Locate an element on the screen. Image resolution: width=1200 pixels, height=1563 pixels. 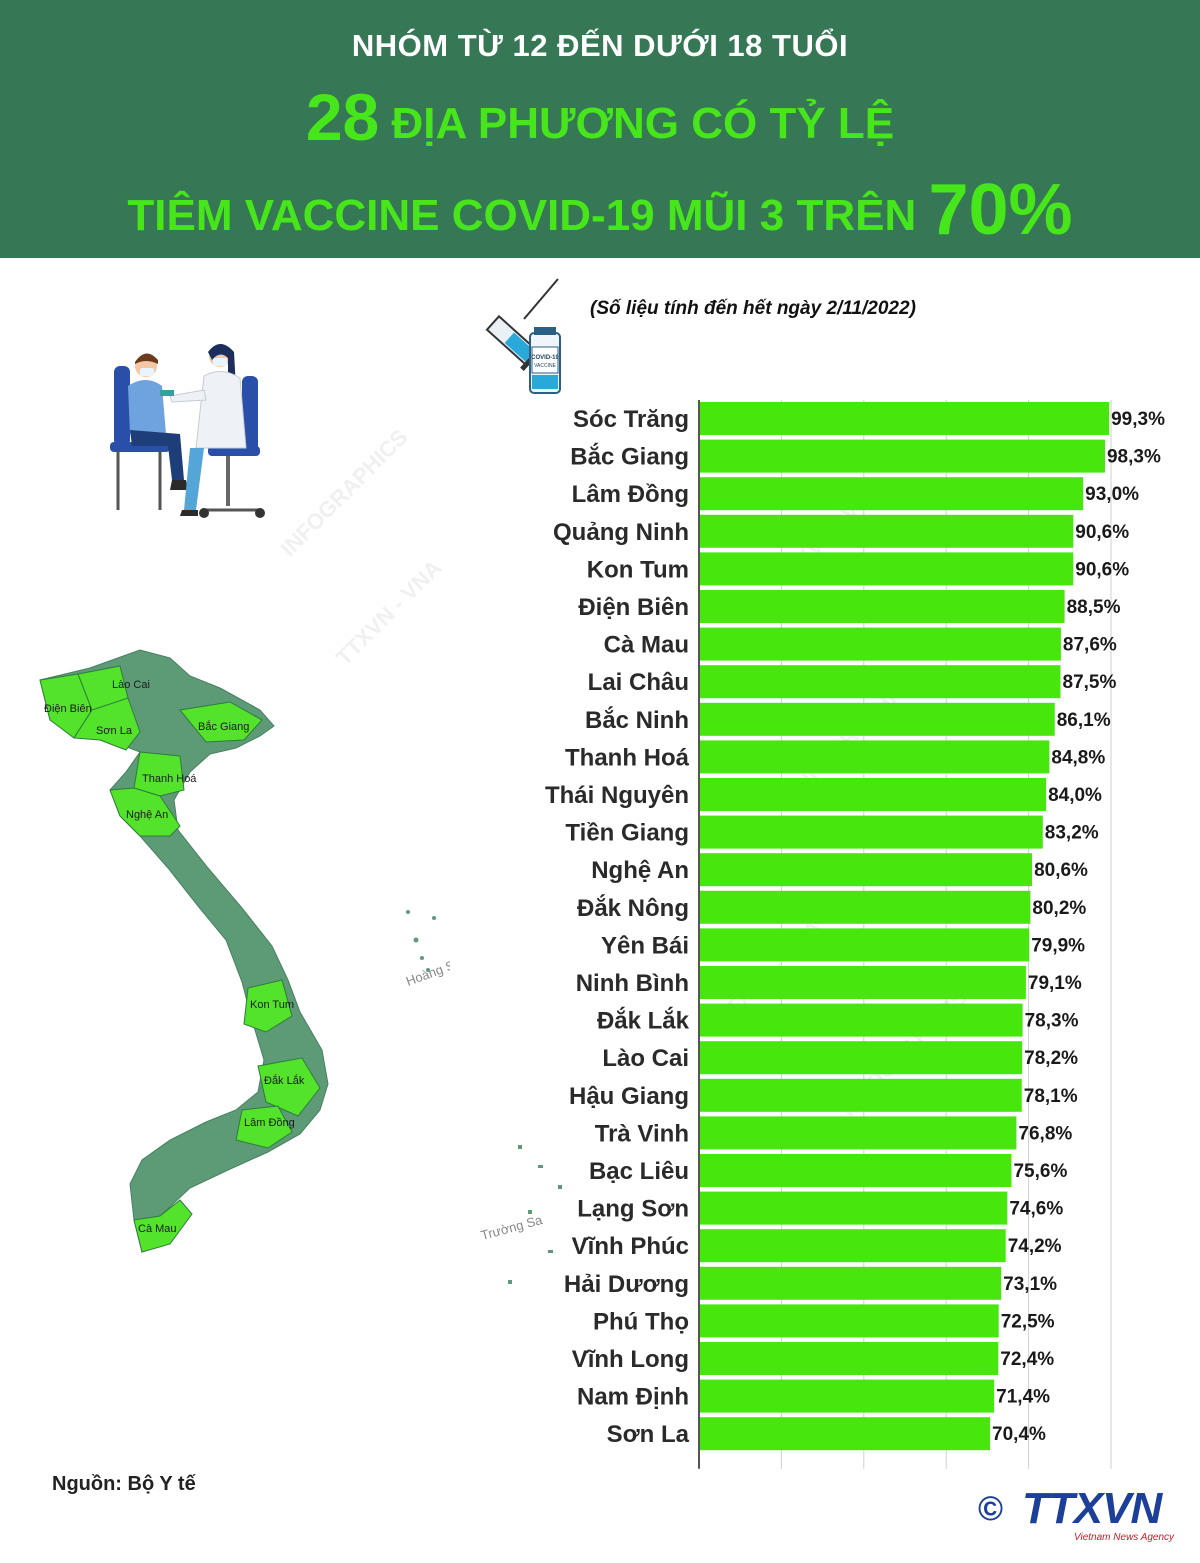
map-label-2: Sơn La is located at coordinates (114, 731).